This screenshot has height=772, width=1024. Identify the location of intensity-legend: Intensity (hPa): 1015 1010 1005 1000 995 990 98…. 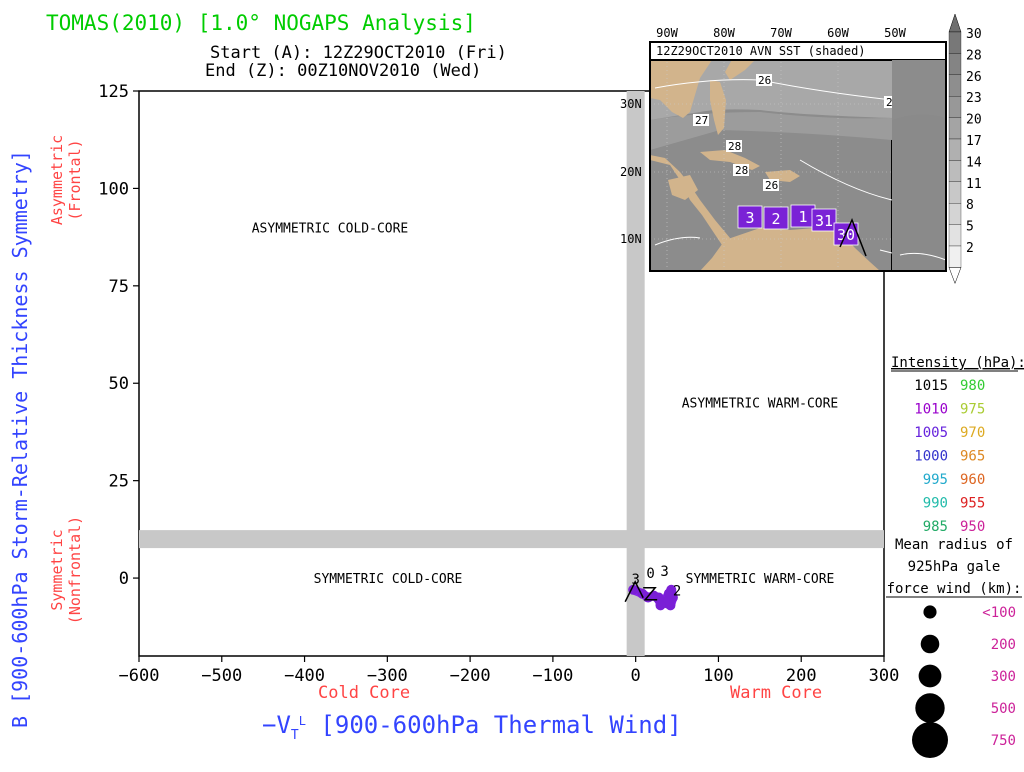
(955, 556).